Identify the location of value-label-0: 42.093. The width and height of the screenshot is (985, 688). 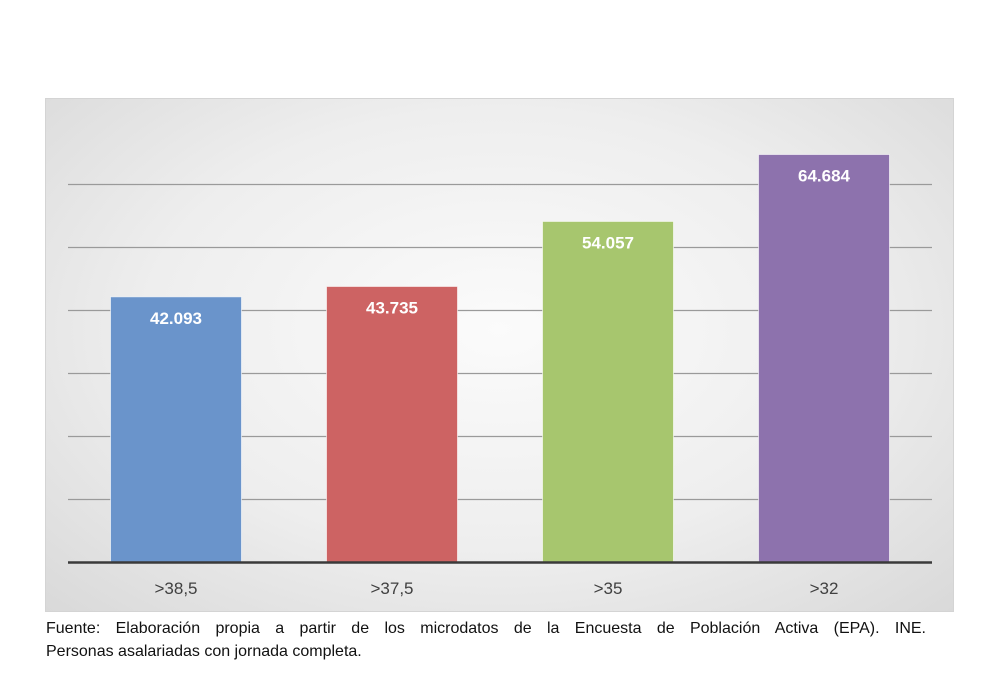
(176, 318).